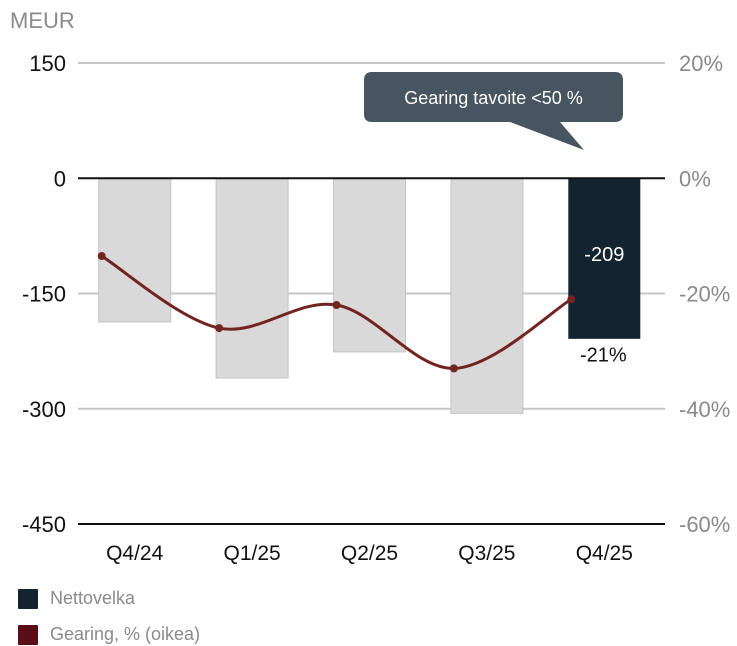  Describe the element at coordinates (47, 63) in the screenshot. I see `y-tick-left: 150` at that location.